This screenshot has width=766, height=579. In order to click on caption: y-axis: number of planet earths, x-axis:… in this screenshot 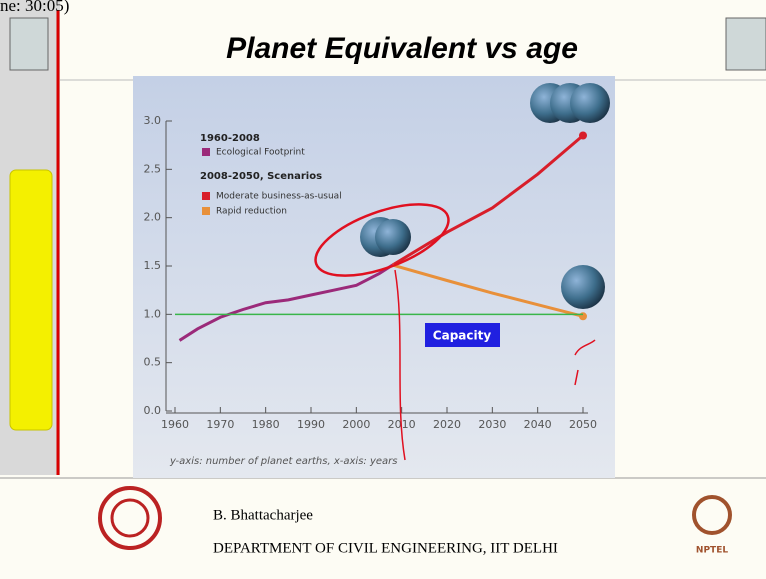, I will do `click(283, 461)`.